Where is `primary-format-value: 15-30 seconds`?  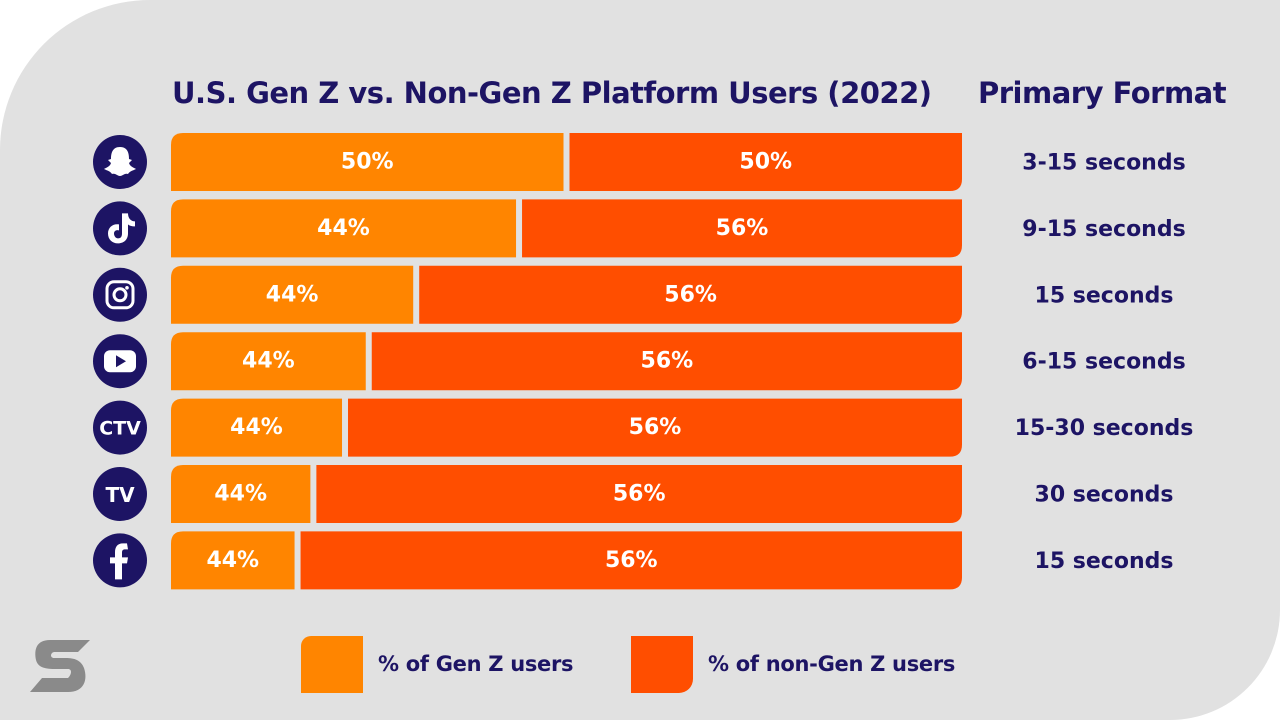
primary-format-value: 15-30 seconds is located at coordinates (1104, 428).